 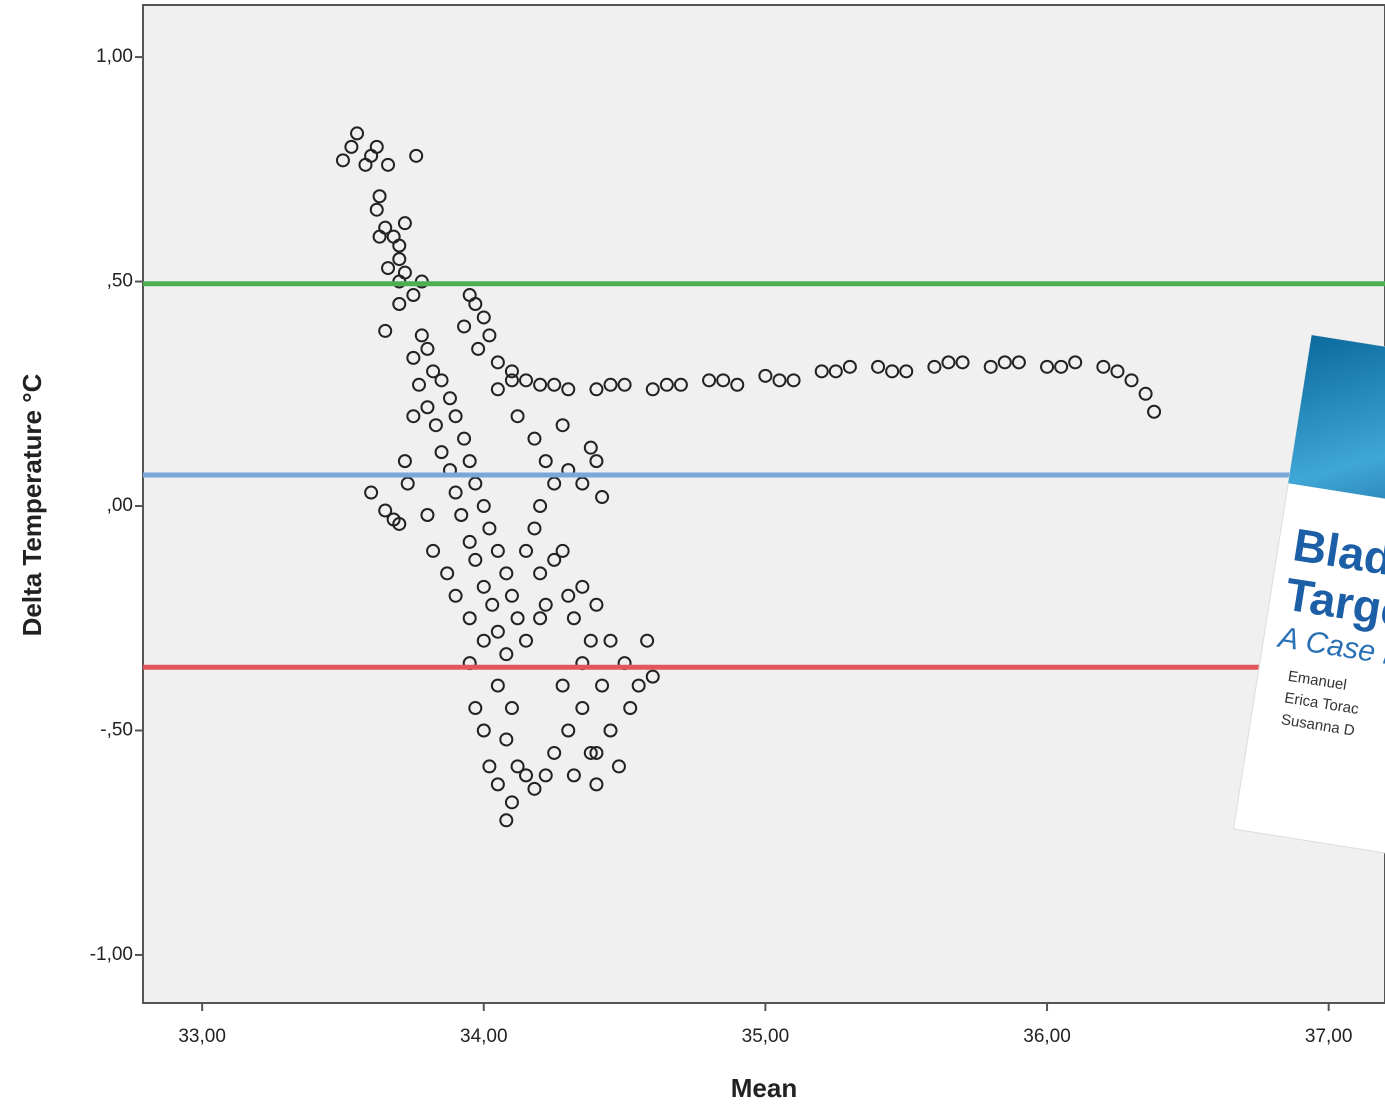 I want to click on cover-banner, so click(x=1336, y=434).